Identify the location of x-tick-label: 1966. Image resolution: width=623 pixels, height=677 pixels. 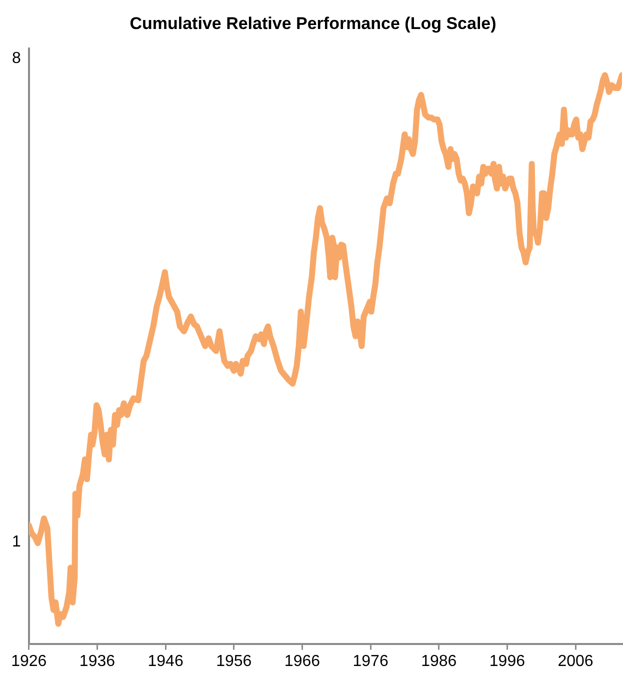
(302, 661).